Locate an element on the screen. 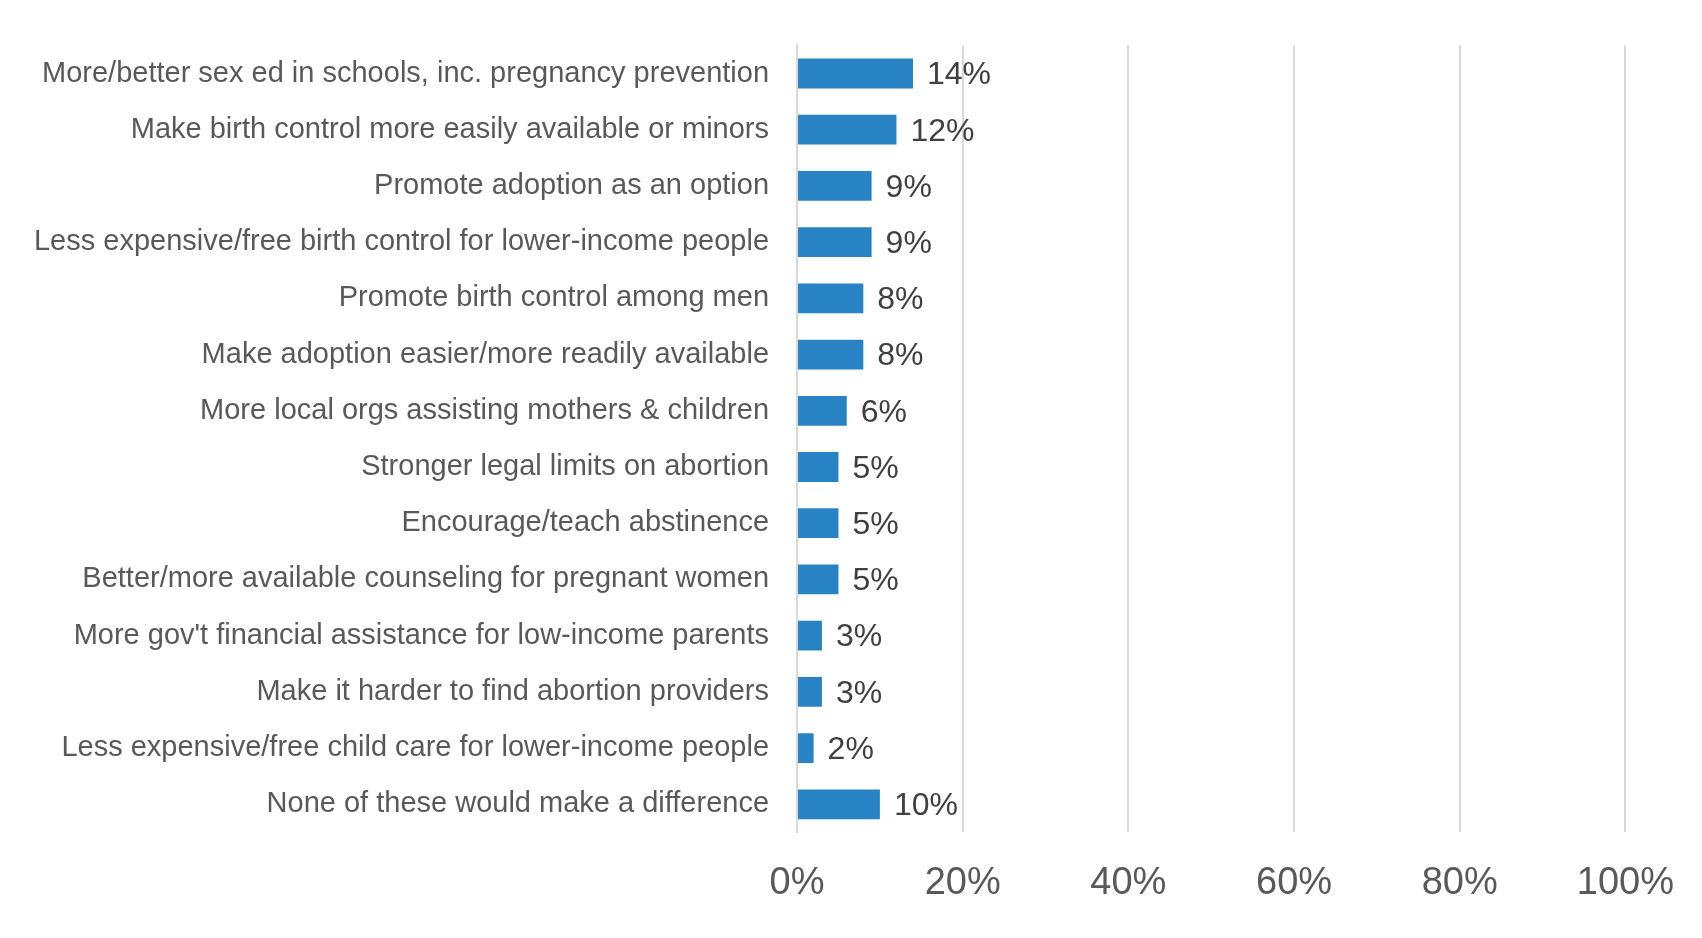 The image size is (1702, 938). data-label: 2% is located at coordinates (850, 747).